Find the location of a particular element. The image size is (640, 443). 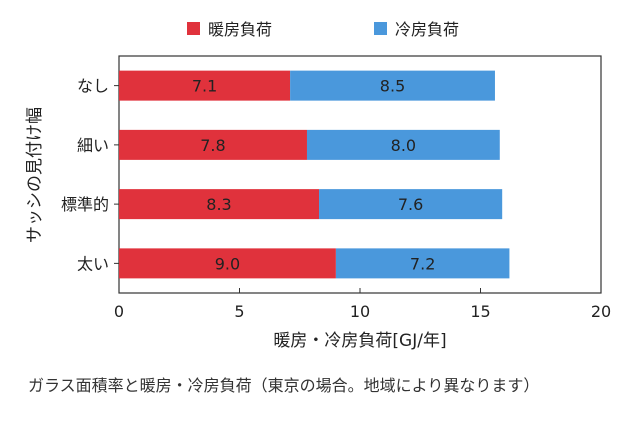

x-axis-title: 暖房・冷房負荷[GJ/年] is located at coordinates (359, 341).